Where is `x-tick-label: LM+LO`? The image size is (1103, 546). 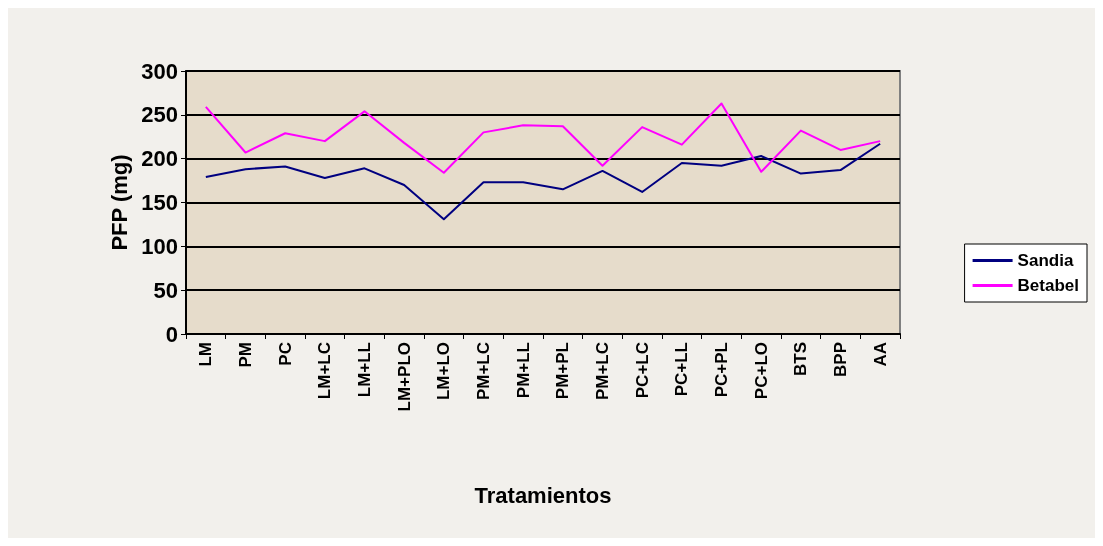 x-tick-label: LM+LO is located at coordinates (444, 371).